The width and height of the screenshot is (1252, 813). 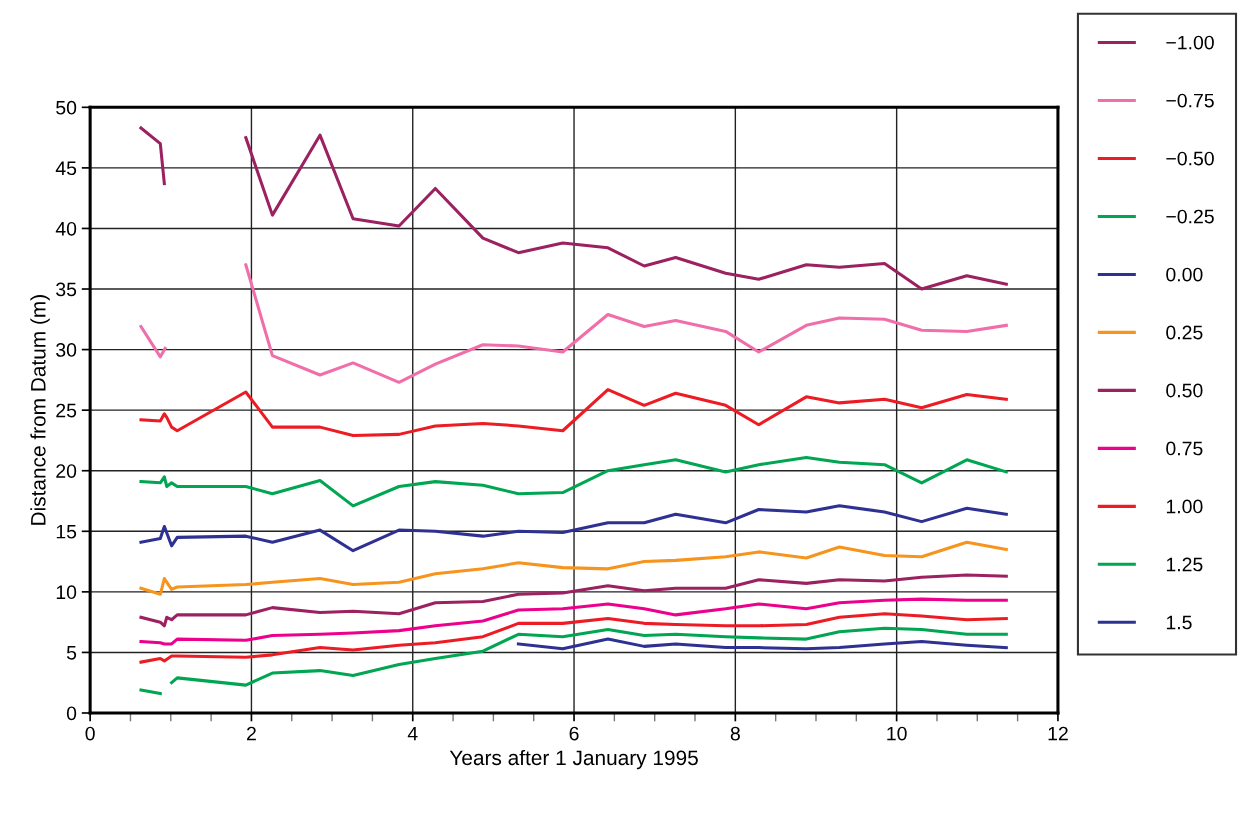 What do you see at coordinates (66, 107) in the screenshot?
I see `y-tick-label: 50` at bounding box center [66, 107].